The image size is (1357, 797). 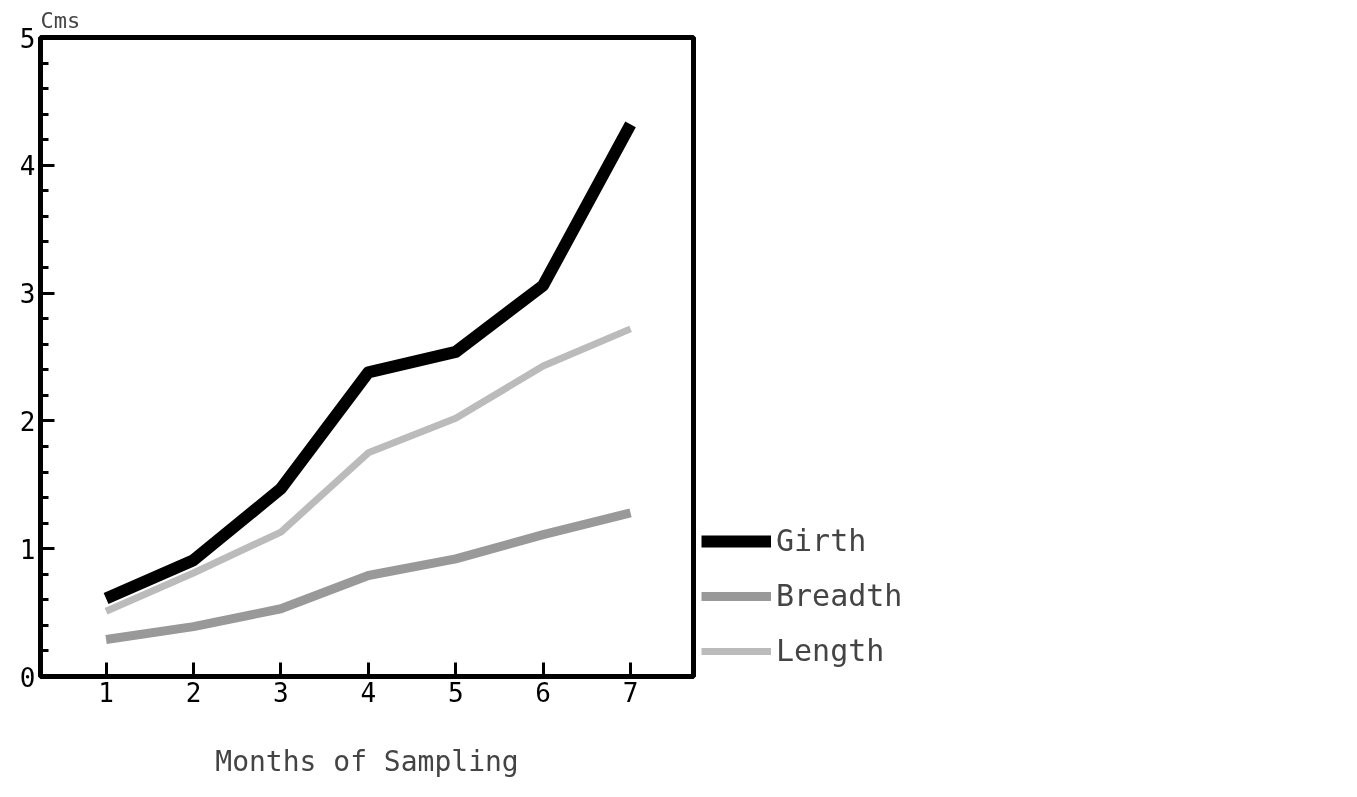 What do you see at coordinates (27, 294) in the screenshot?
I see `y-tick-label: 3` at bounding box center [27, 294].